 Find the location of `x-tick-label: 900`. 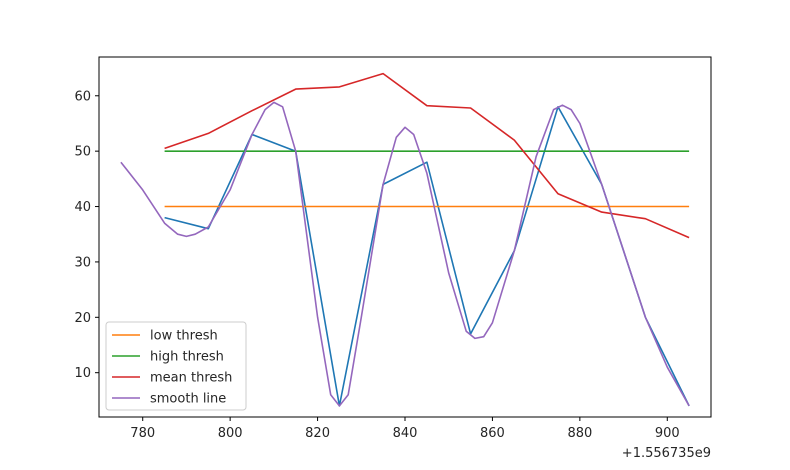

x-tick-label: 900 is located at coordinates (667, 433).